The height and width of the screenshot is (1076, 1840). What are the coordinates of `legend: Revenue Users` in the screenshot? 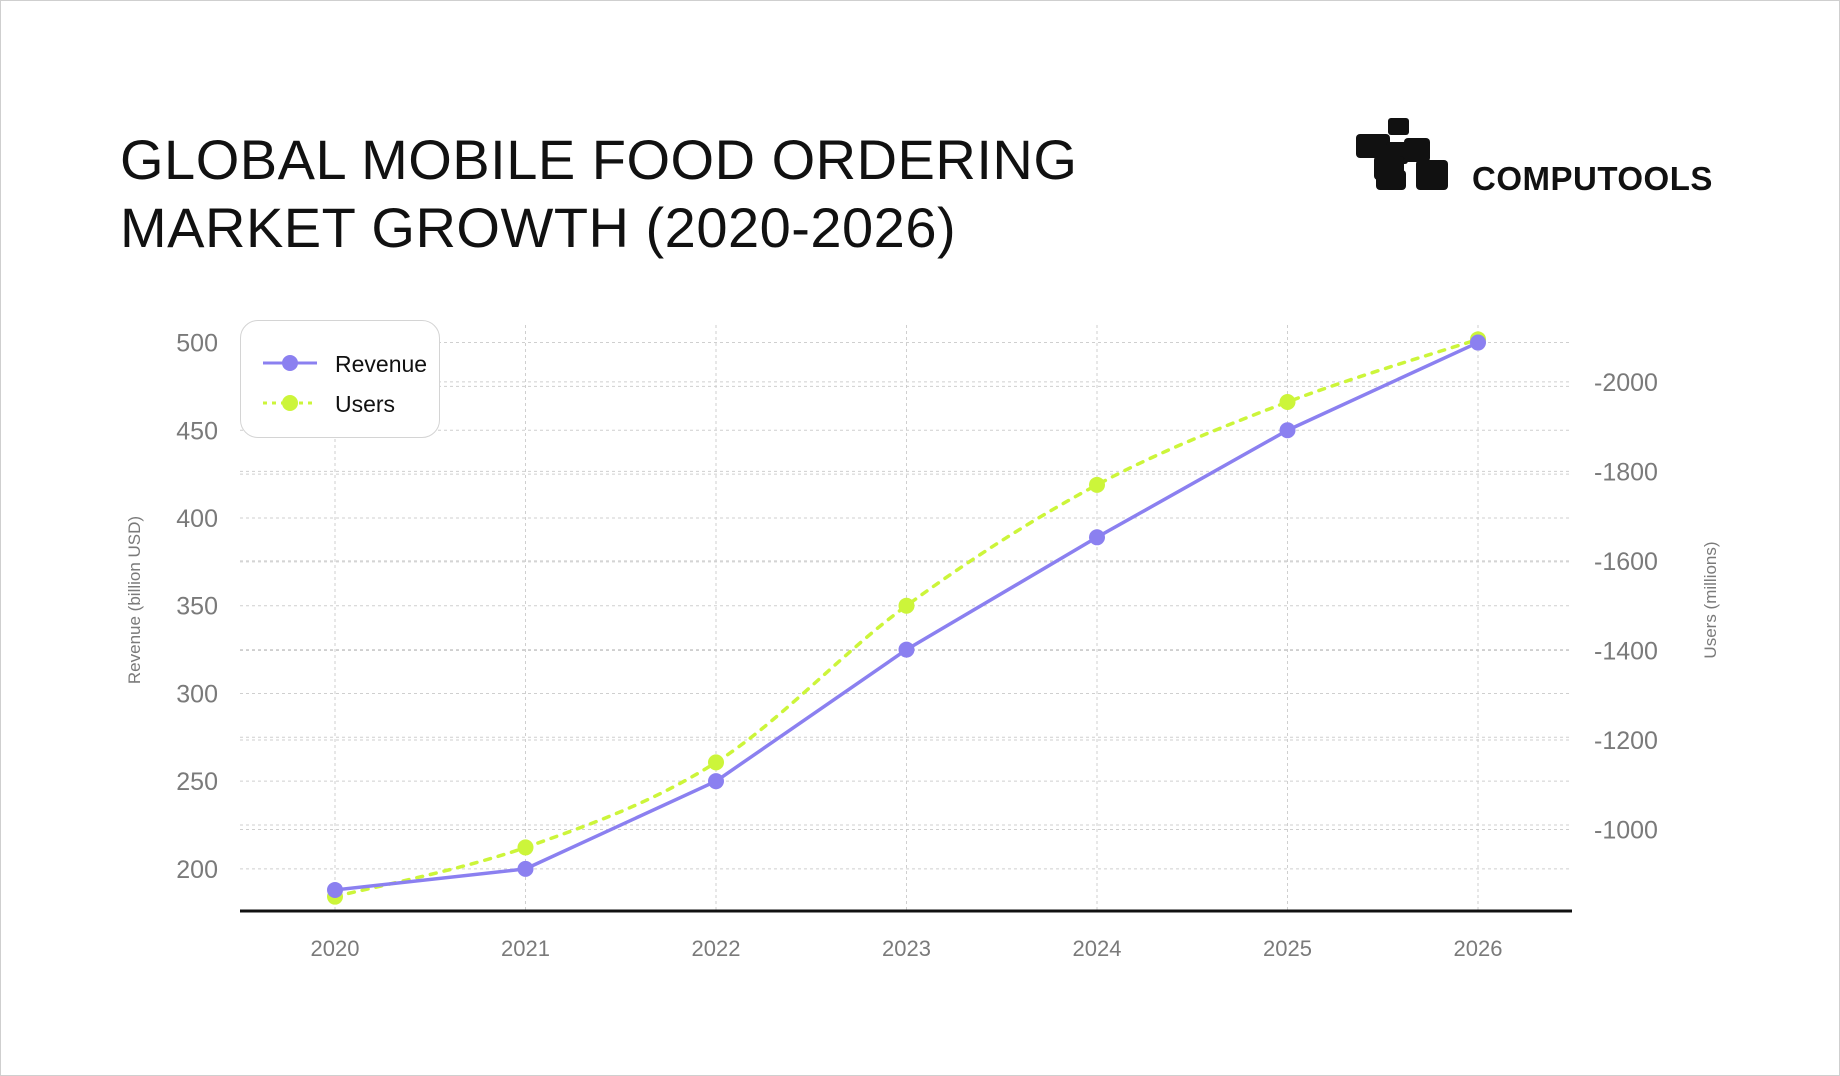 It's located at (340, 379).